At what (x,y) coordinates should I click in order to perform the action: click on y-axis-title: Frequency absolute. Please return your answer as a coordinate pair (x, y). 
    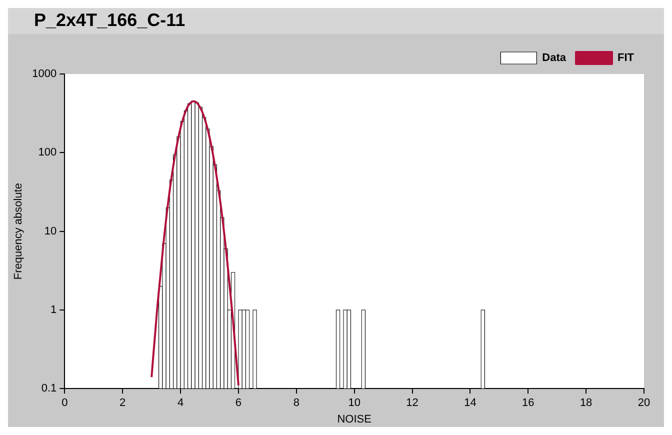
    Looking at the image, I should click on (18, 231).